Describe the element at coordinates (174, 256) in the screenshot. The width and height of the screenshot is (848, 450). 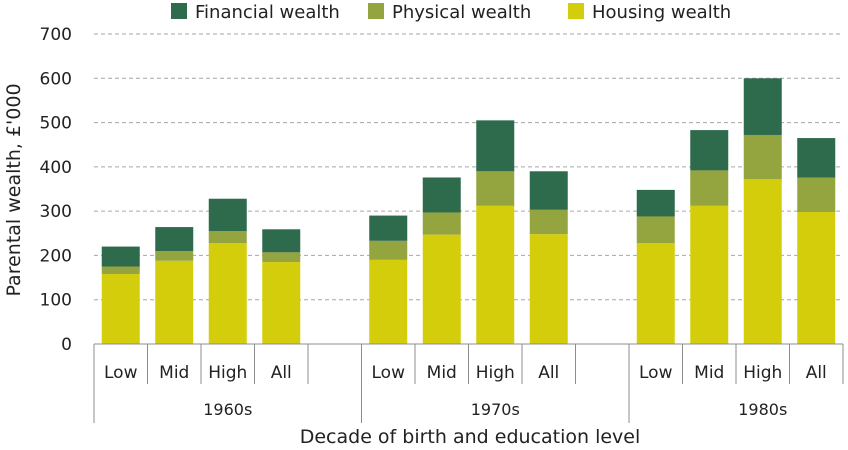
I see `bar-physical-wealth-1960s-mid` at that location.